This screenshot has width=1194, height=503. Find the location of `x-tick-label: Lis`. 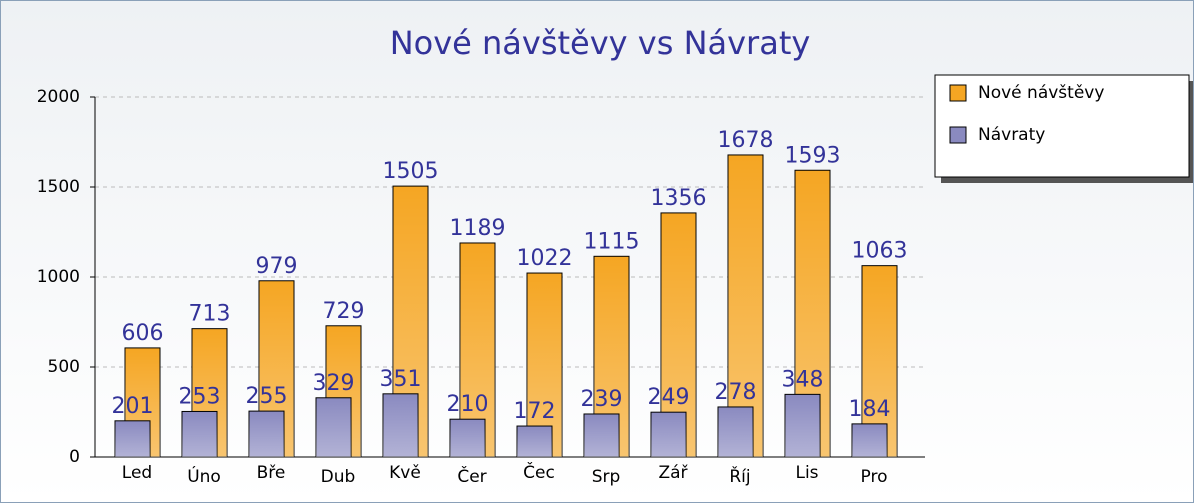

x-tick-label: Lis is located at coordinates (806, 473).